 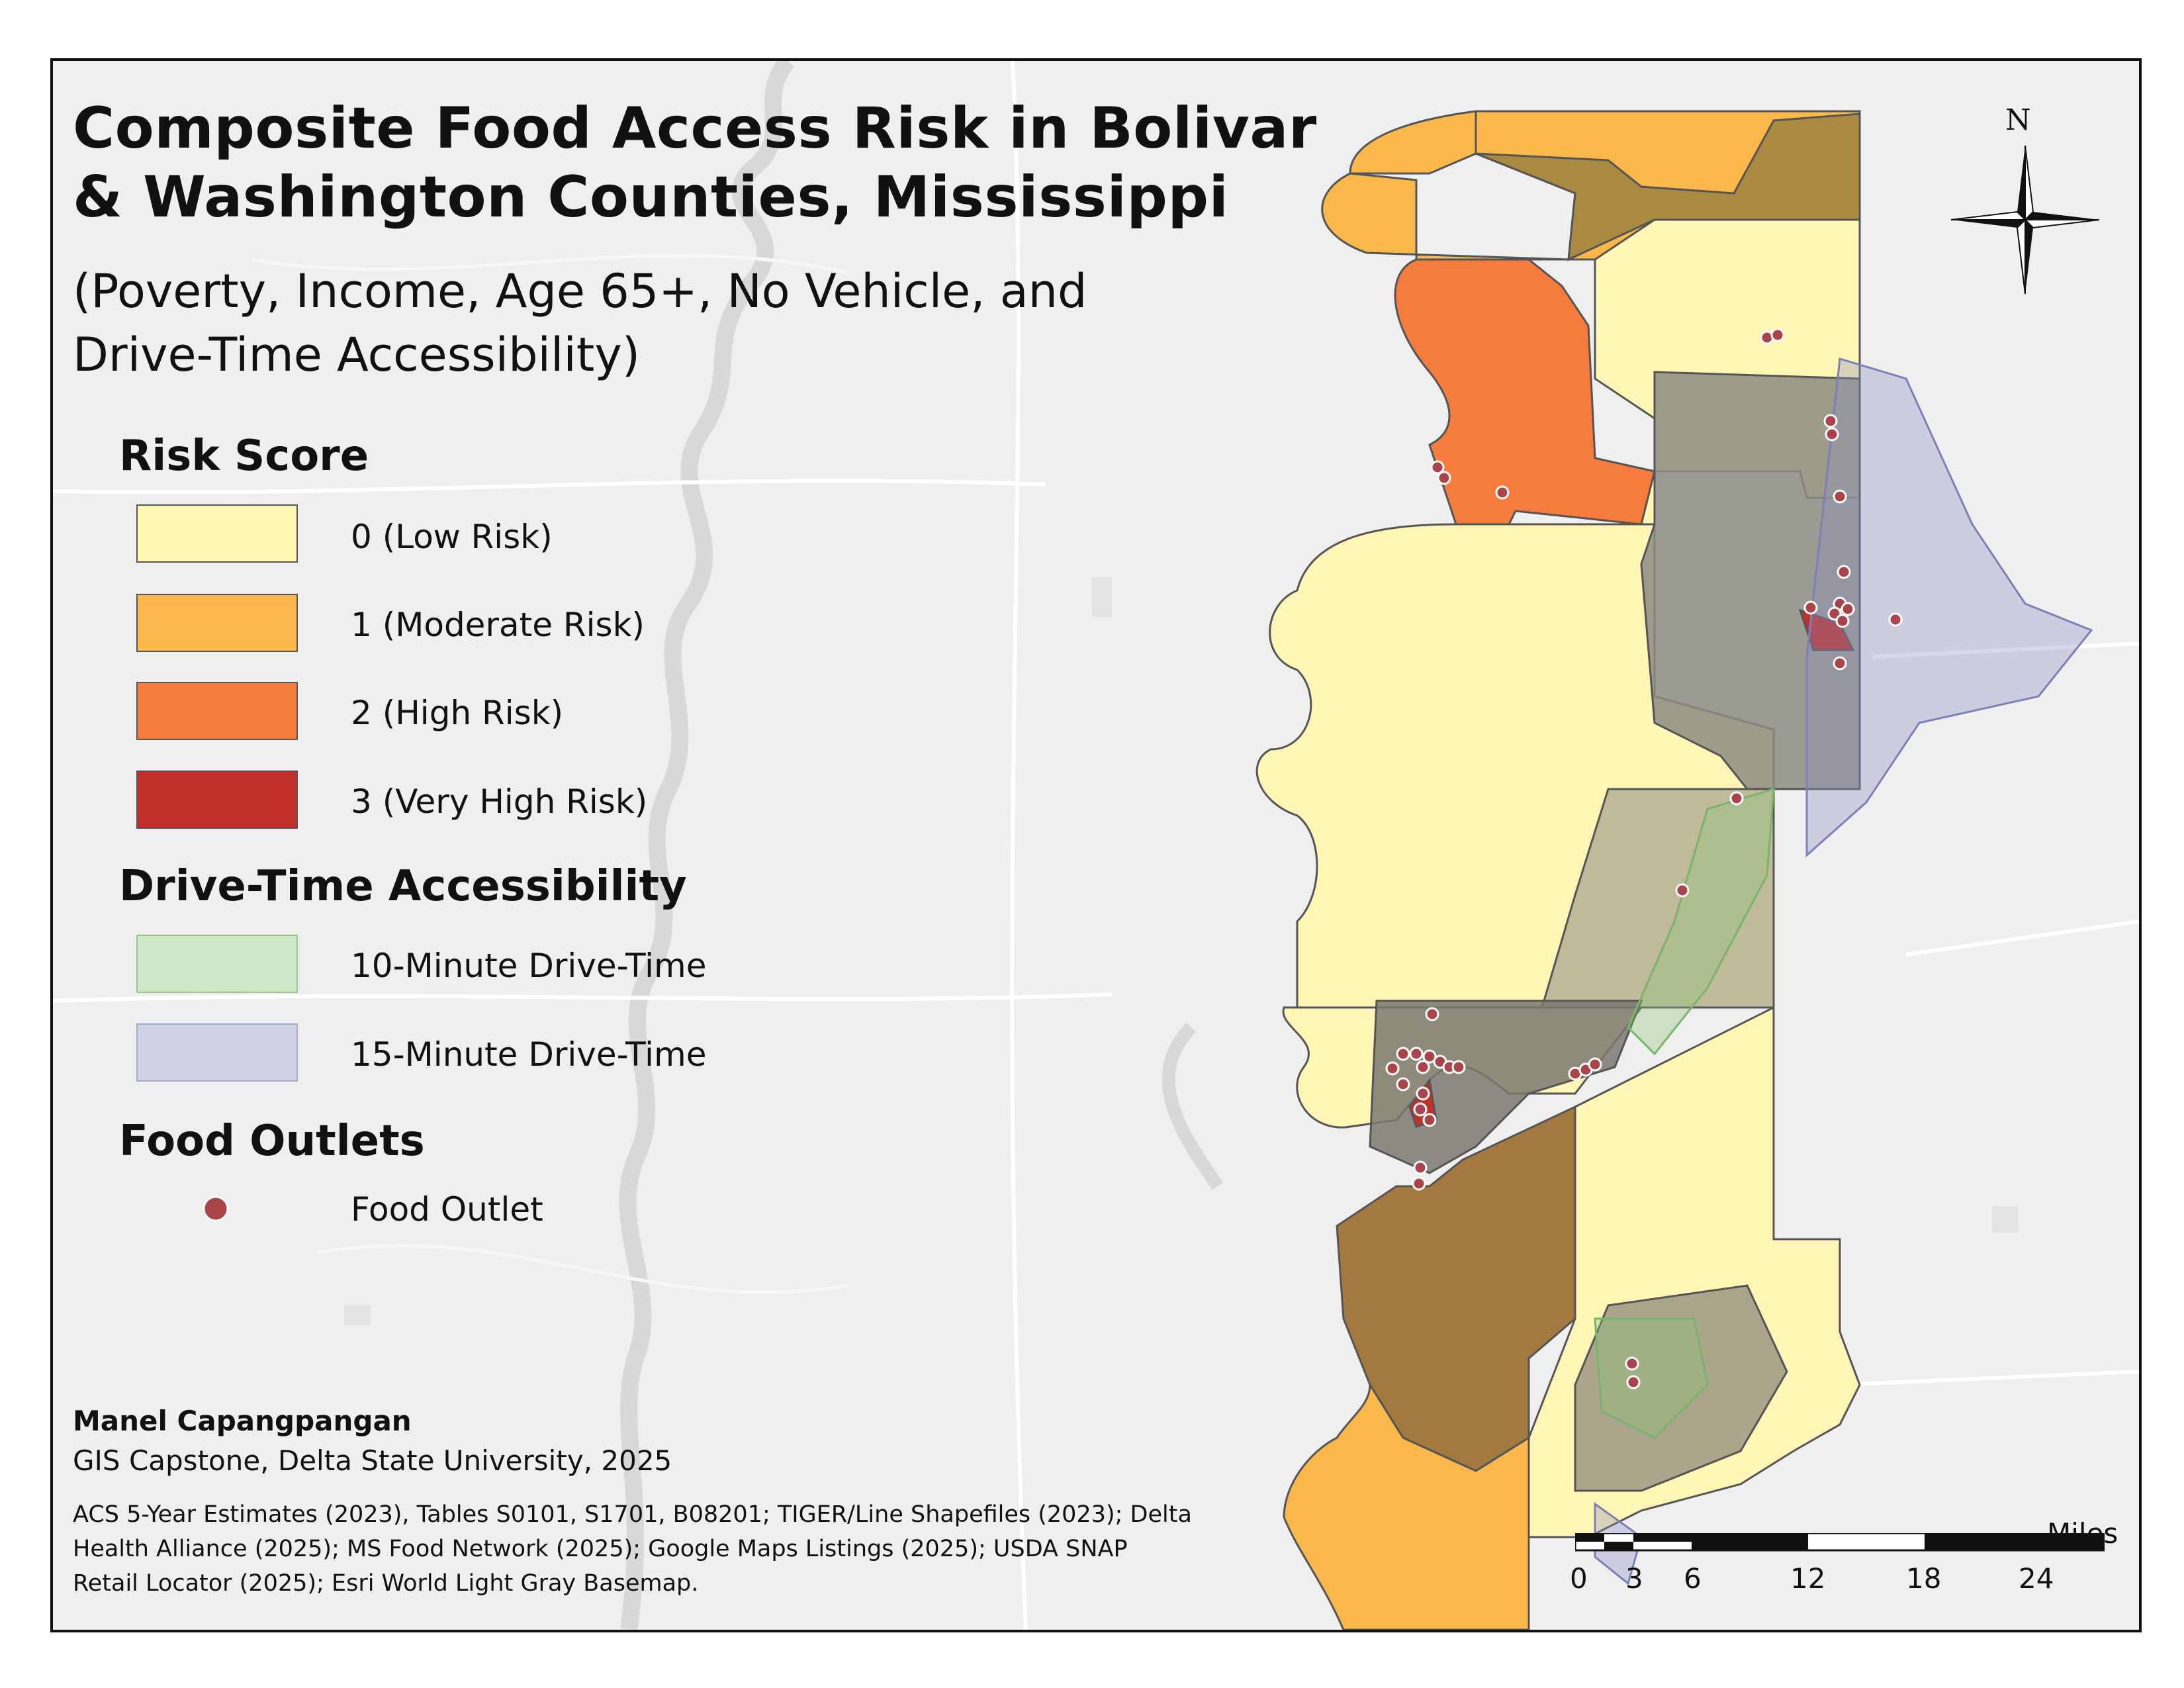 What do you see at coordinates (1571, 1315) in the screenshot?
I see `washington-county` at bounding box center [1571, 1315].